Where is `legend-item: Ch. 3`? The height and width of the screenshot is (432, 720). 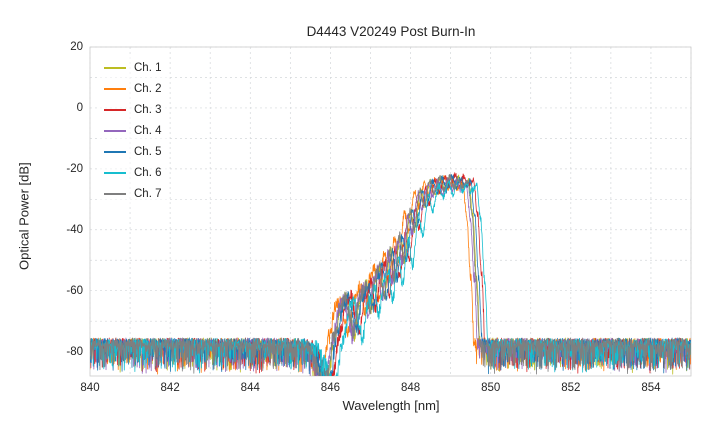 legend-item: Ch. 3 is located at coordinates (133, 110).